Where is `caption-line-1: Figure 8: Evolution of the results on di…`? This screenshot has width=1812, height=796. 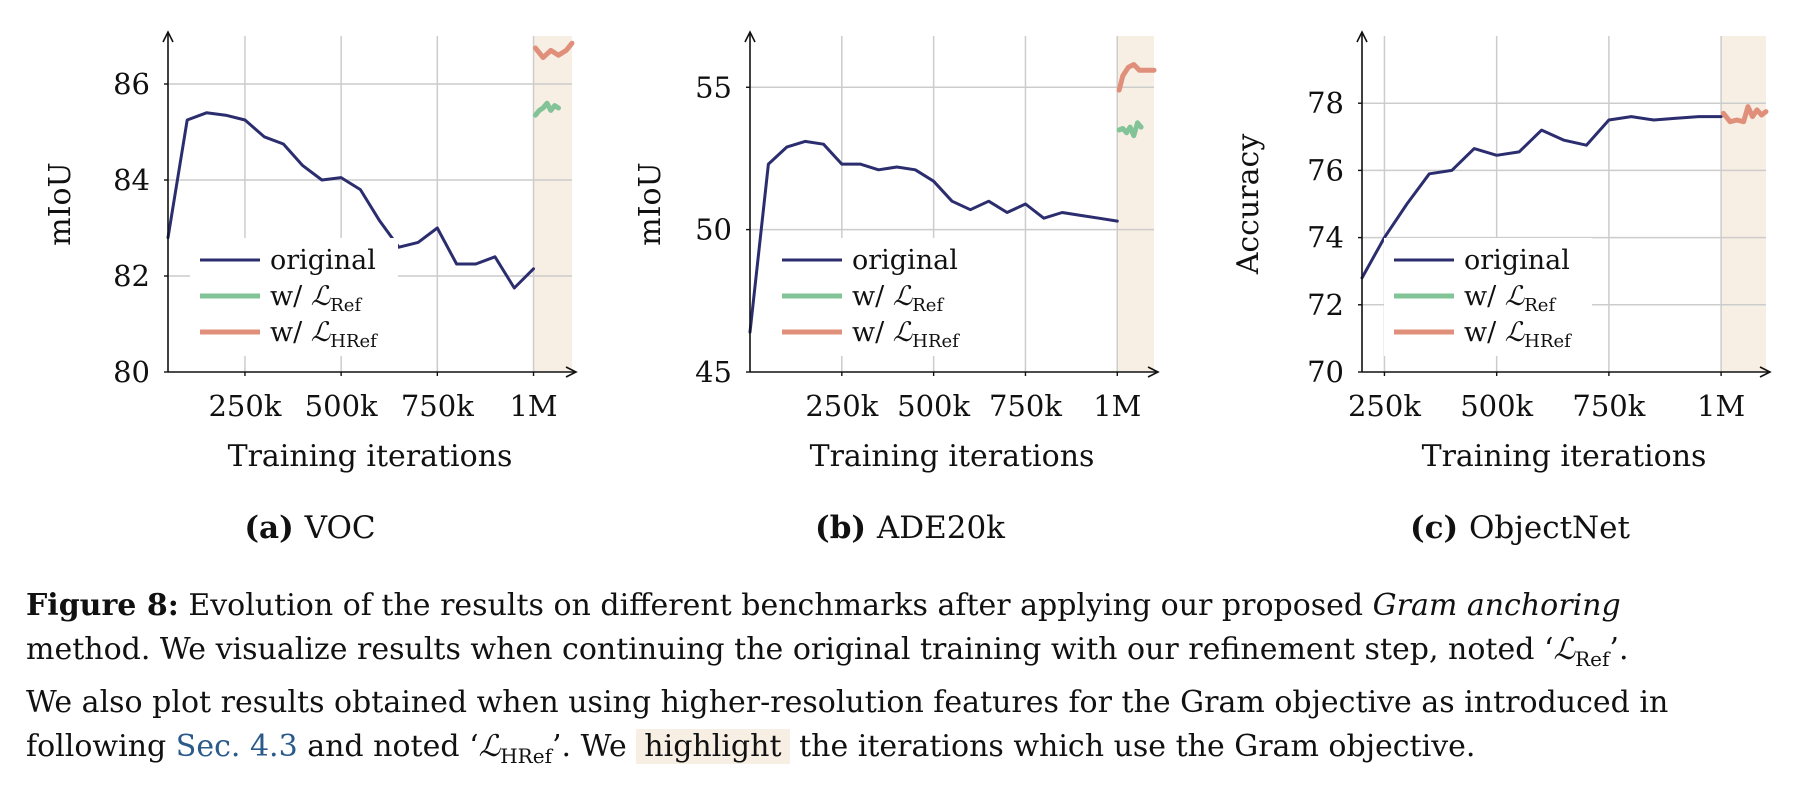
caption-line-1: Figure 8: Evolution of the results on di… is located at coordinates (916, 606).